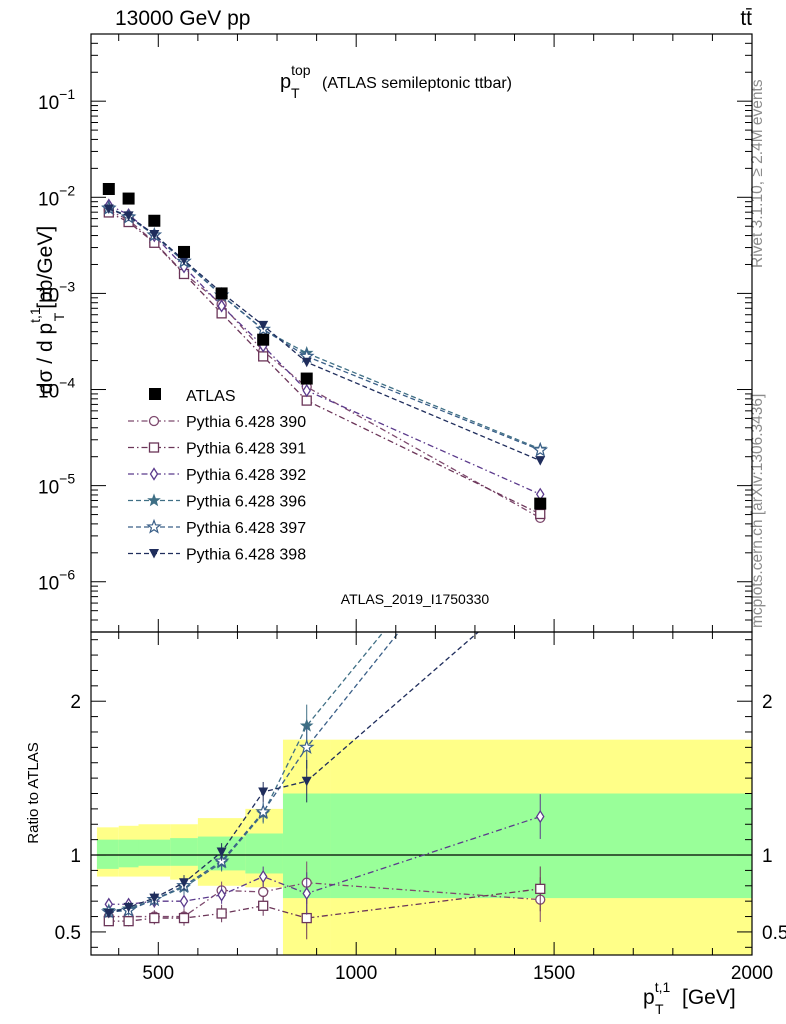 The width and height of the screenshot is (786, 1024). I want to click on series-4-main-line, so click(324, 329).